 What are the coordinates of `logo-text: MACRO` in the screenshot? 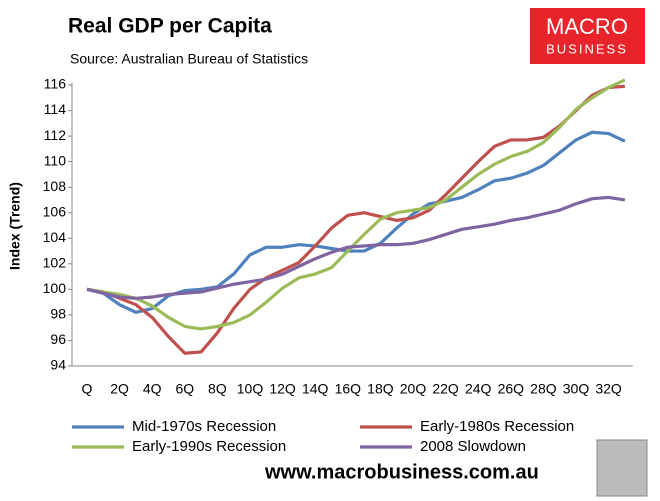 It's located at (587, 26).